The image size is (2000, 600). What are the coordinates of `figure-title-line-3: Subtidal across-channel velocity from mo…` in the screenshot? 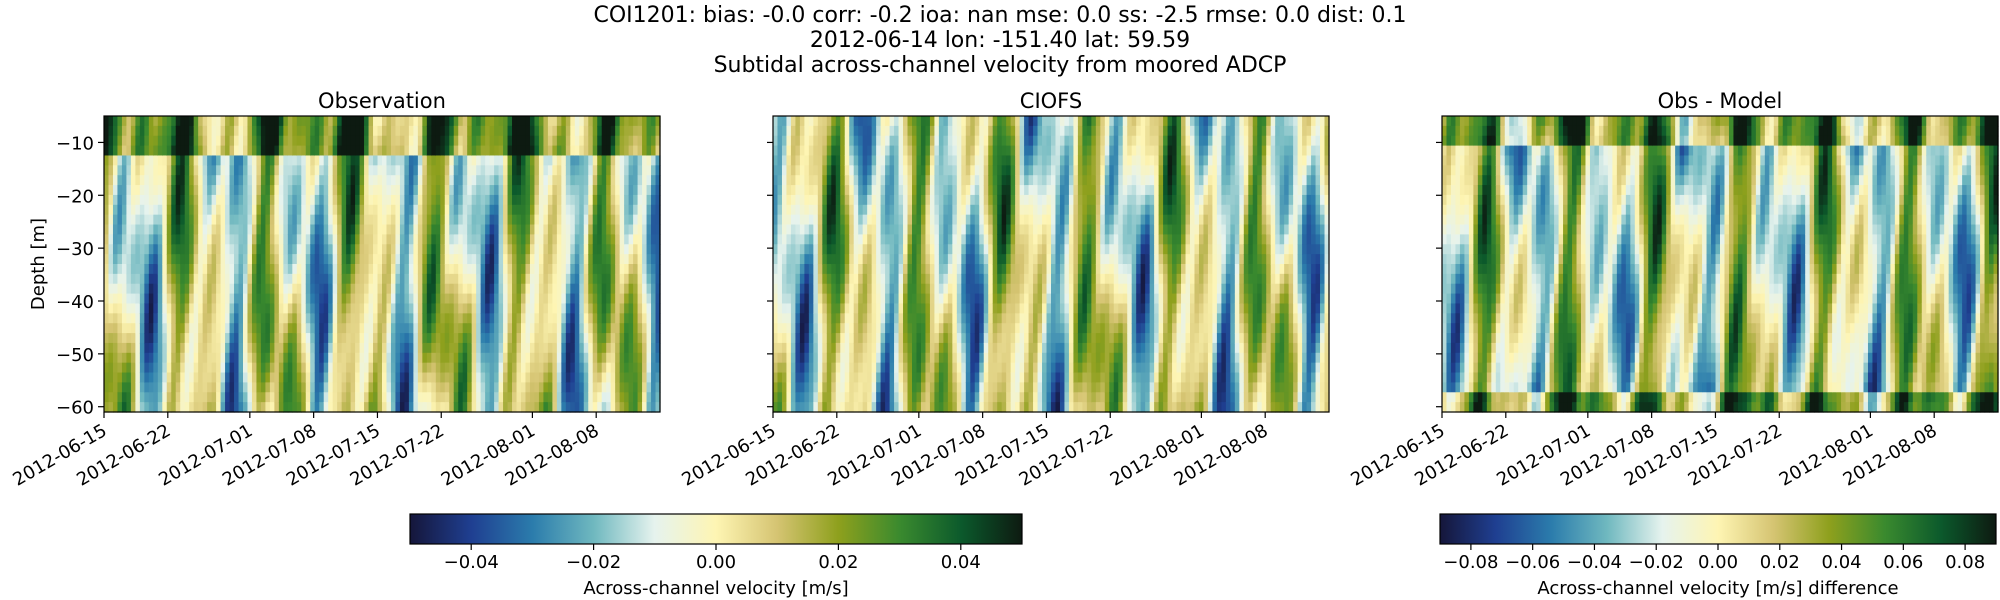 It's located at (1000, 65).